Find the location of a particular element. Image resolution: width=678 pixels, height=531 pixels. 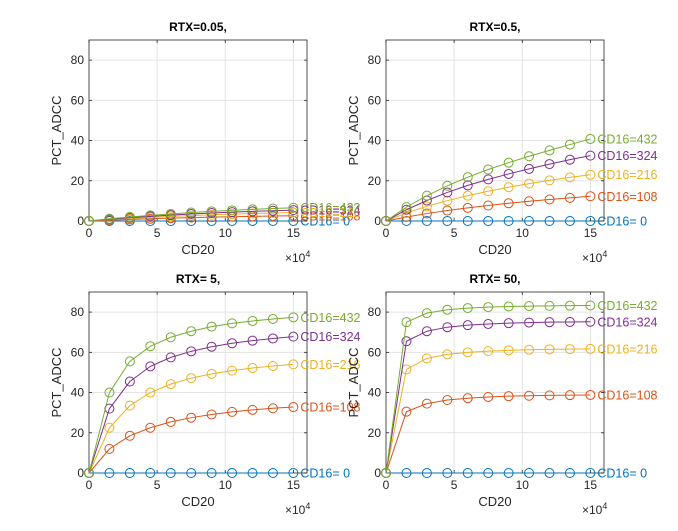

plot-area is located at coordinates (495, 382).